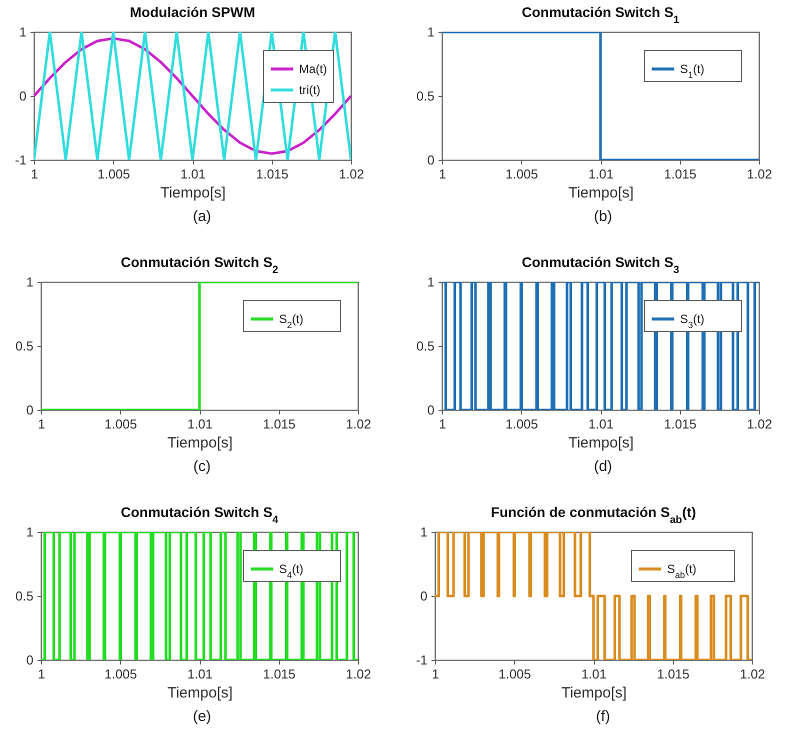  Describe the element at coordinates (202, 216) in the screenshot. I see `text: (a)` at that location.